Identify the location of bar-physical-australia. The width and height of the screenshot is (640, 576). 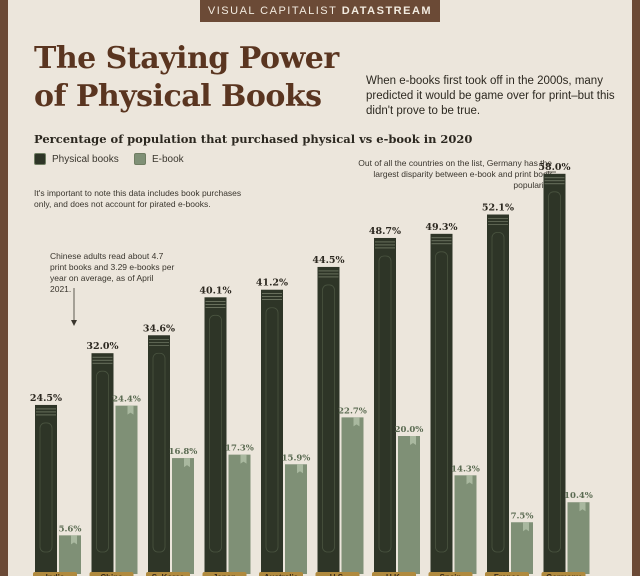
(272, 431).